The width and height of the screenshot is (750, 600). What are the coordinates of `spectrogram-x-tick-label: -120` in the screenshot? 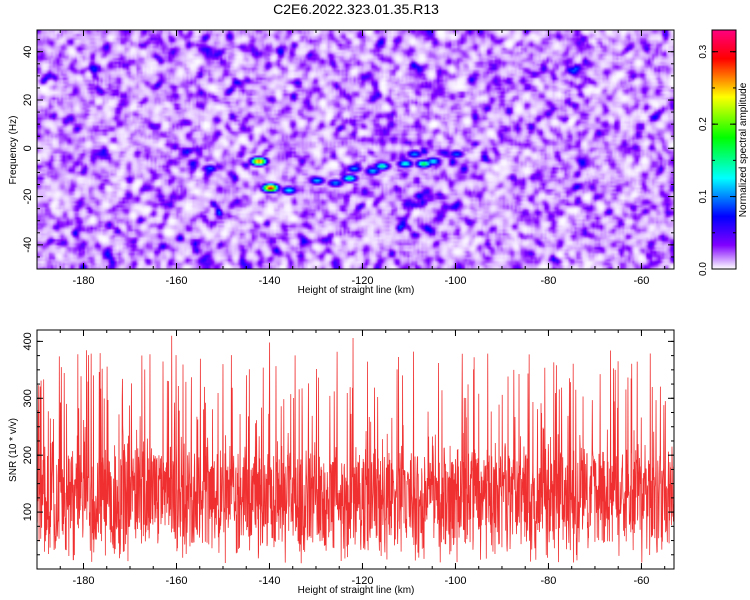 It's located at (362, 281).